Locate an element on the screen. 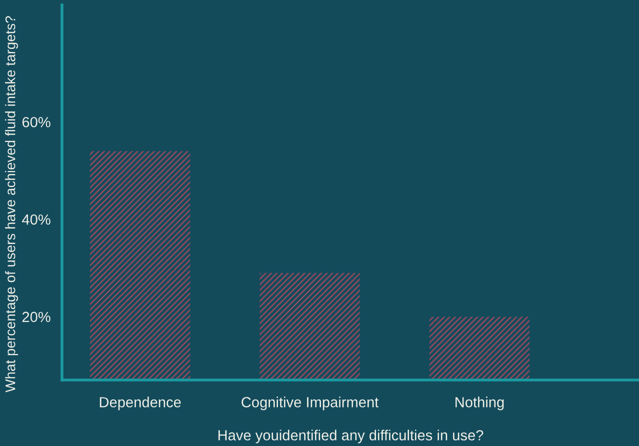 This screenshot has width=639, height=446. x-tick-label: Dependence is located at coordinates (140, 403).